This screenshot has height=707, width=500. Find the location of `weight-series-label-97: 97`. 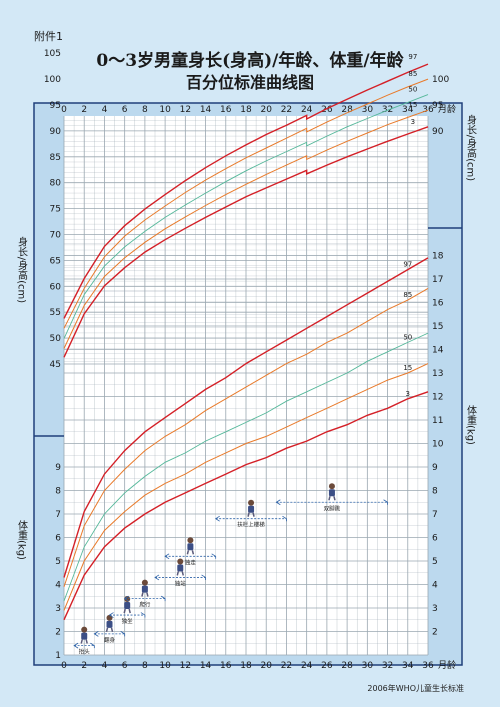

weight-series-label-97: 97 is located at coordinates (407, 265).